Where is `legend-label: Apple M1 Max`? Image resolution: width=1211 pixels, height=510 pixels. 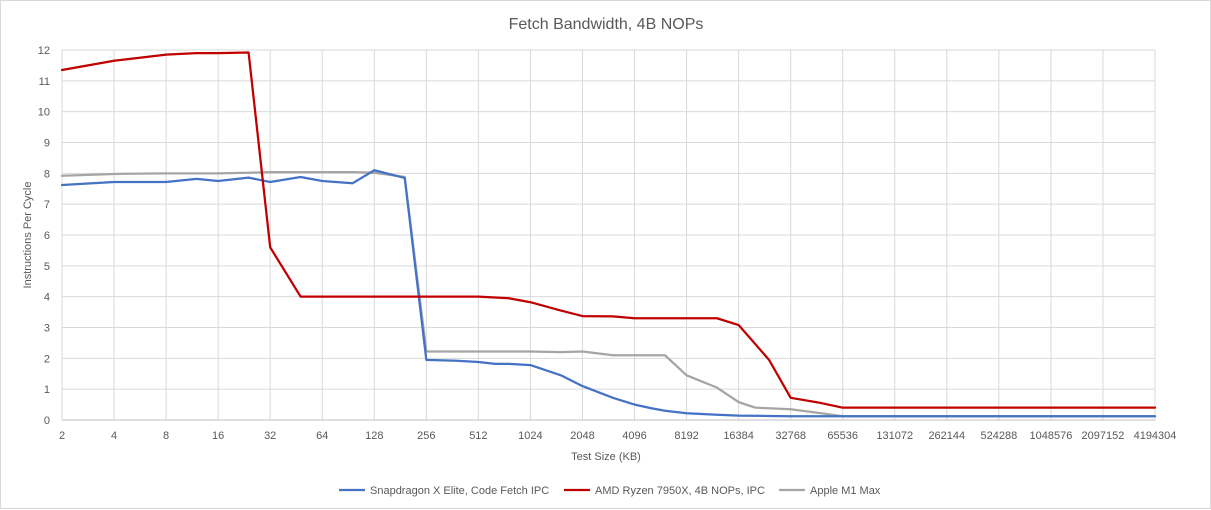 legend-label: Apple M1 Max is located at coordinates (845, 491).